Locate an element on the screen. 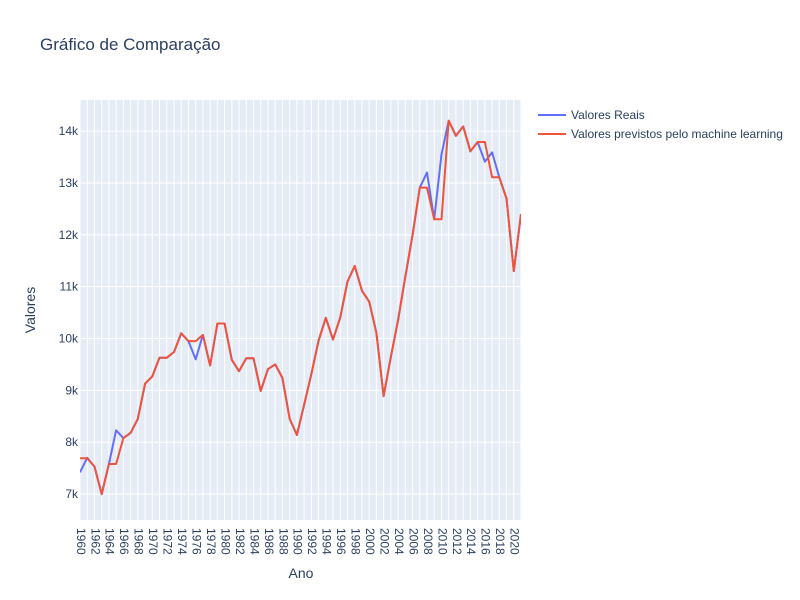 The image size is (800, 600). y-tick-label: 7k is located at coordinates (72, 494).